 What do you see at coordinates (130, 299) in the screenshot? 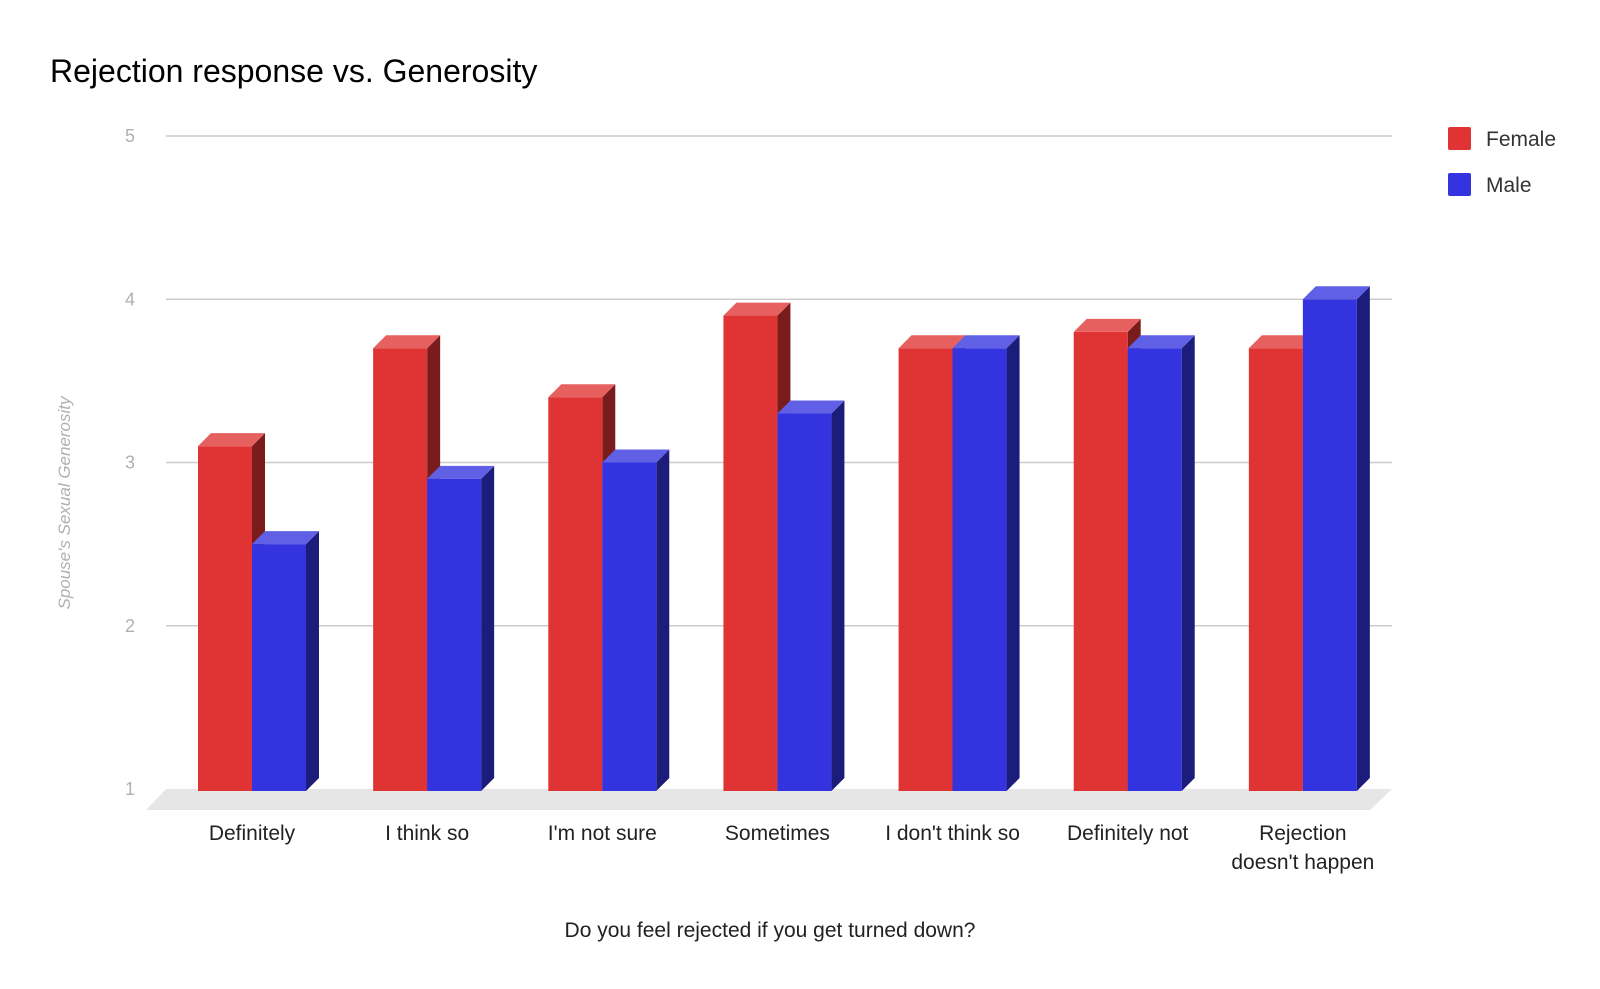
I see `y-tick-label: 4` at bounding box center [130, 299].